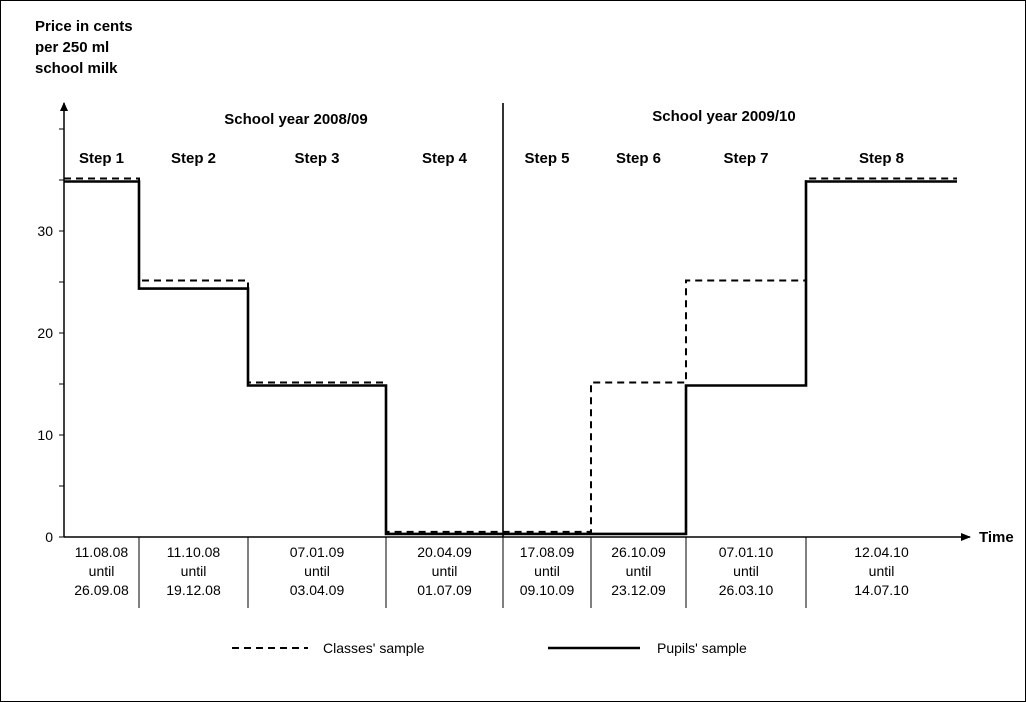 This screenshot has height=702, width=1026. Describe the element at coordinates (546, 158) in the screenshot. I see `step-label: Step 5` at that location.